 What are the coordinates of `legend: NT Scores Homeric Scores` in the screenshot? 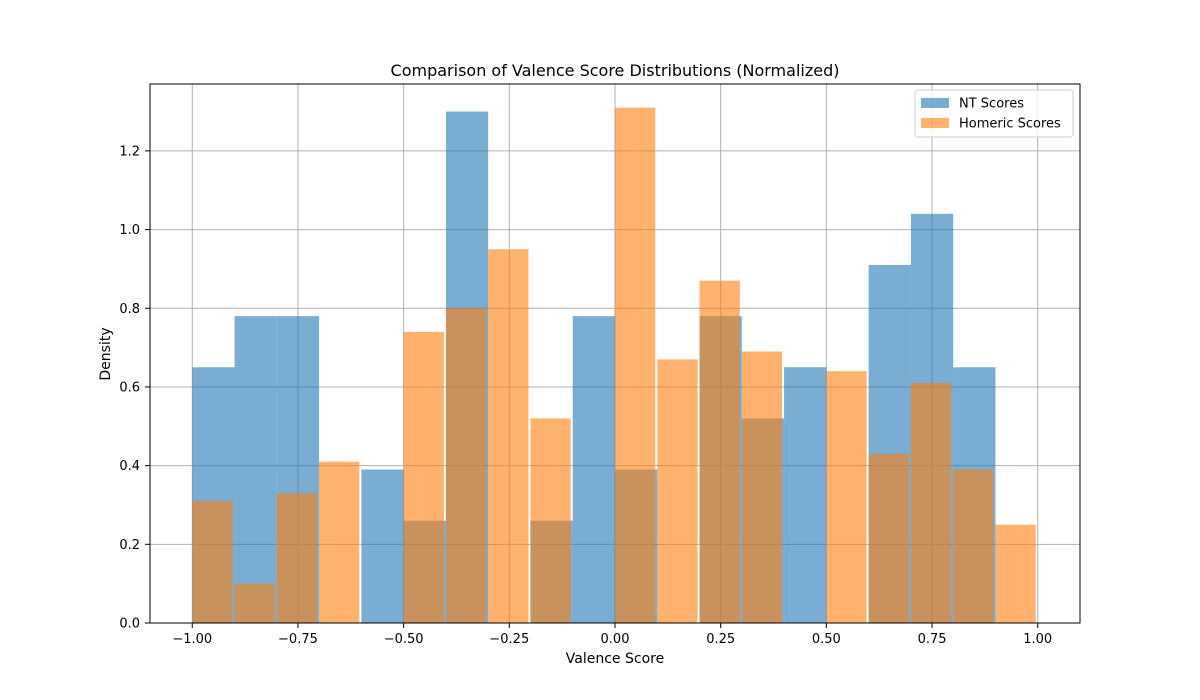 It's located at (994, 113).